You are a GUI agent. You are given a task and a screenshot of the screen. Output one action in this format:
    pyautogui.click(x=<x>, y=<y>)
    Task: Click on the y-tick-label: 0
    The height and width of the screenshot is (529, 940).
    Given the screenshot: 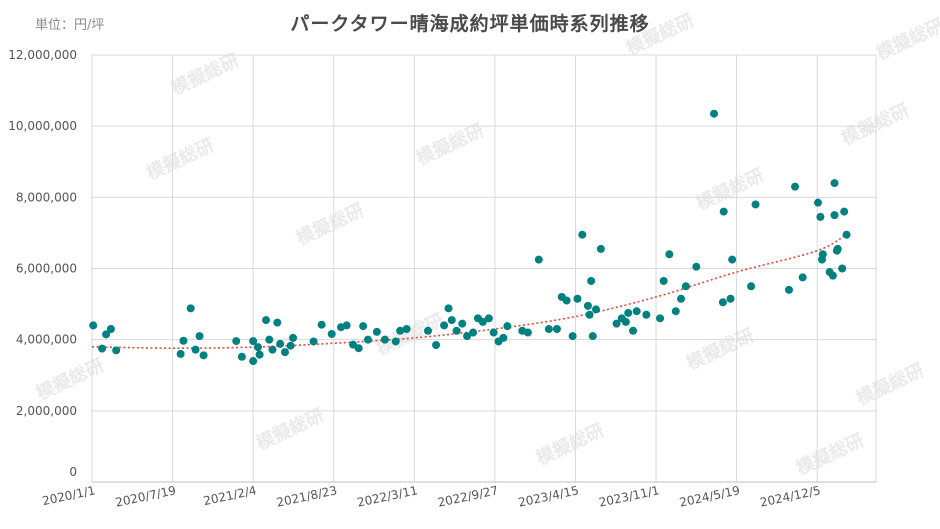 What is the action you would take?
    pyautogui.click(x=73, y=472)
    